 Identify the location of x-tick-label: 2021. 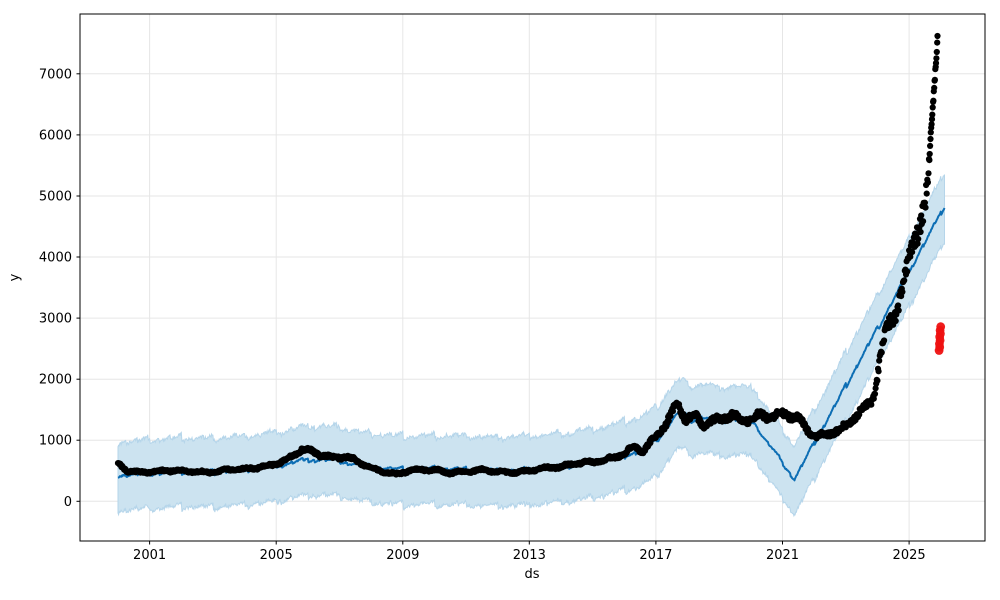
(782, 555).